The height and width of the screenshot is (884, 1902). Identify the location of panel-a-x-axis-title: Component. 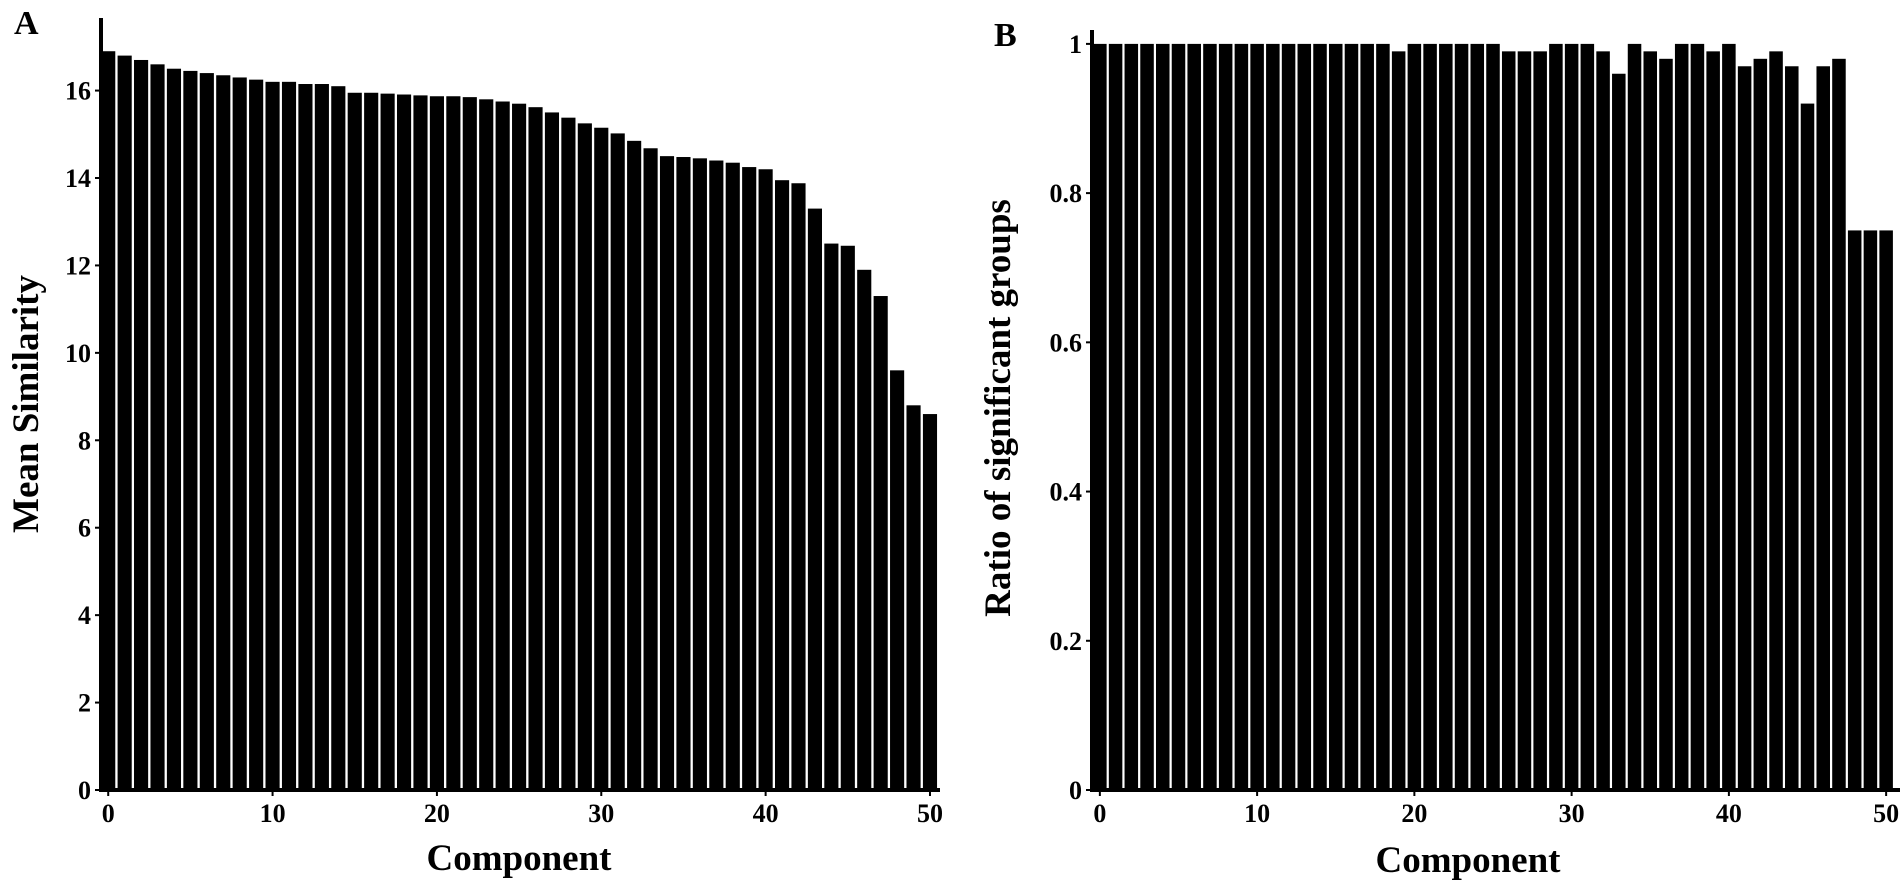
(519, 858).